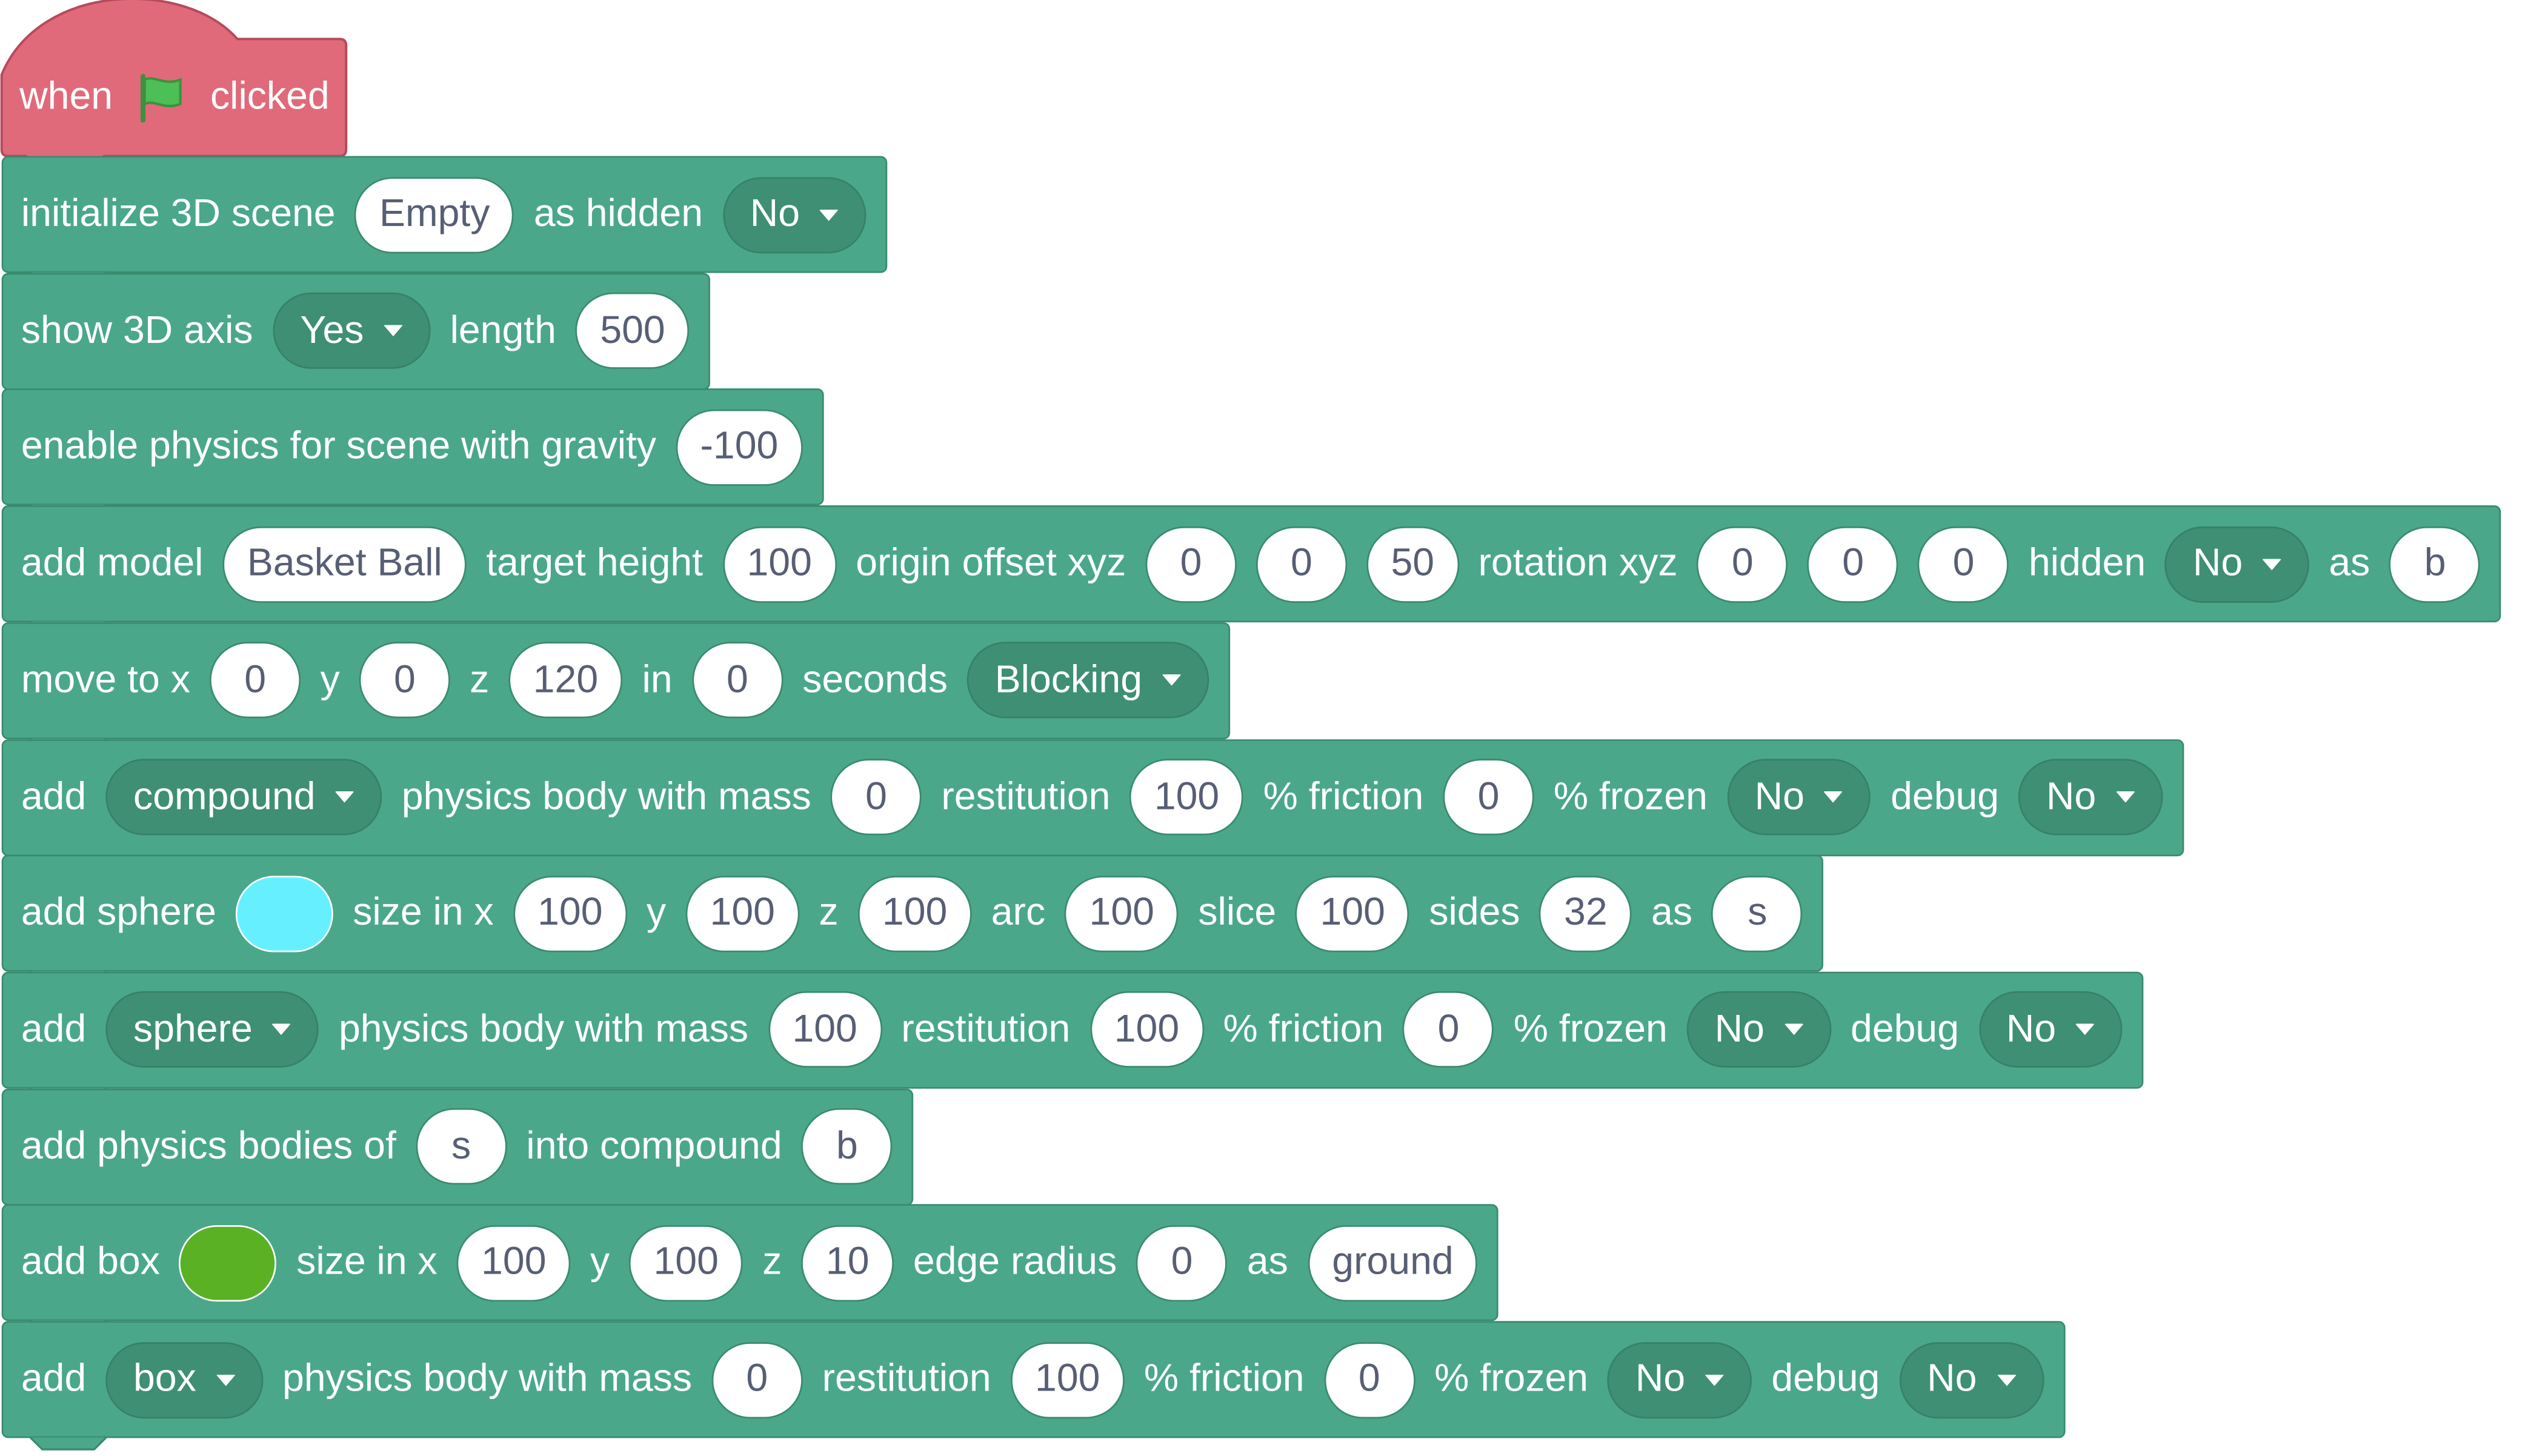 This screenshot has width=2548, height=1456. Describe the element at coordinates (654, 1145) in the screenshot. I see `block-label: into compound` at that location.